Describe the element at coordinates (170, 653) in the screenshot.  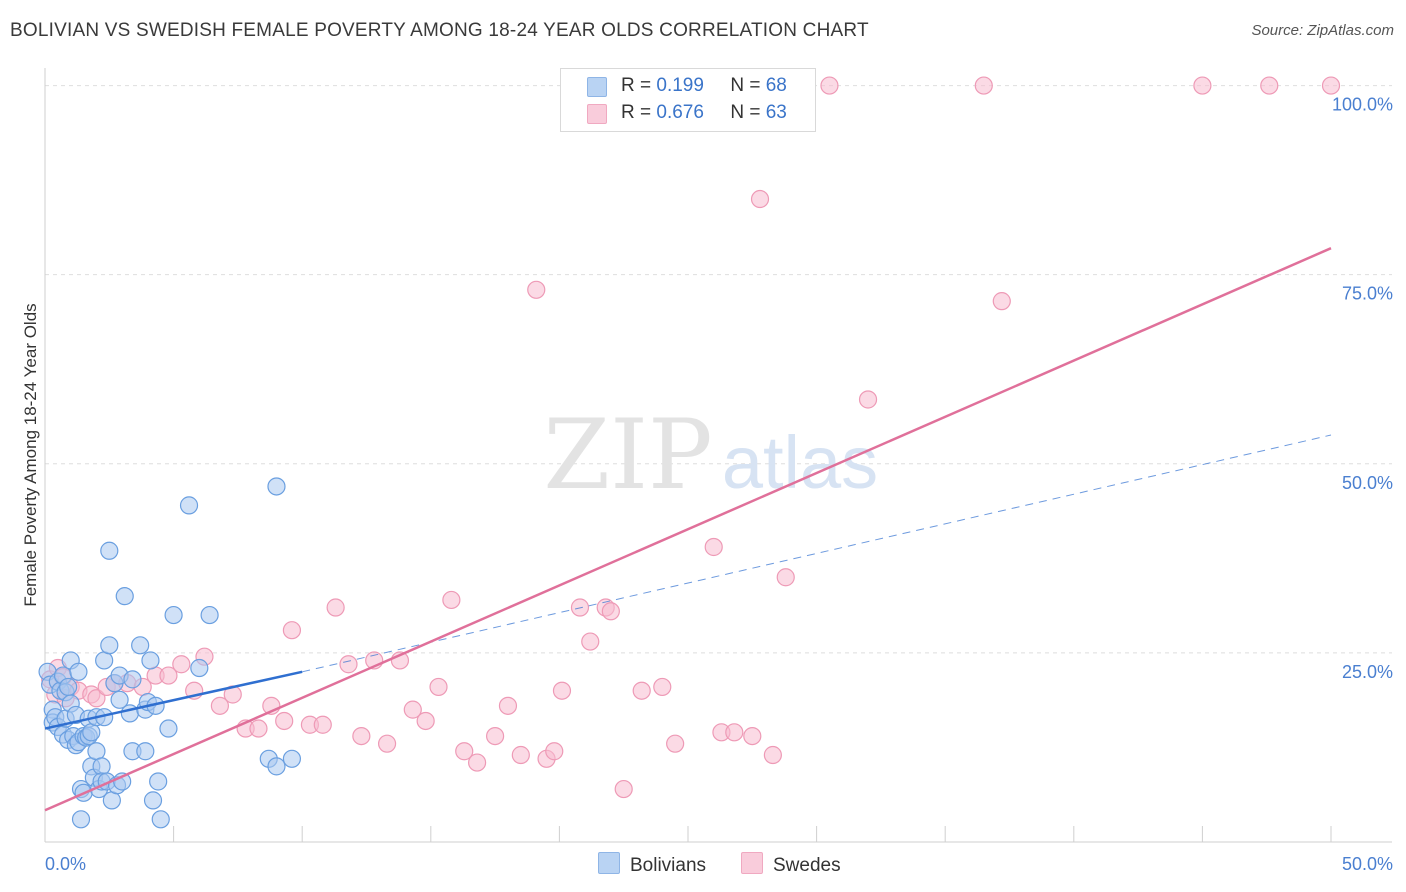
I see `bolivians-points` at that location.